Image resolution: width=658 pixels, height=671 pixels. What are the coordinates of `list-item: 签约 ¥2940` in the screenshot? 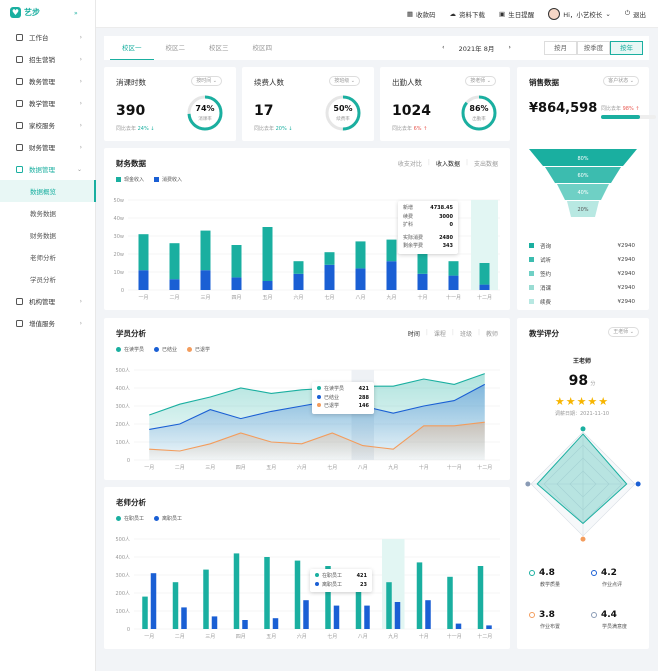 It's located at (582, 274).